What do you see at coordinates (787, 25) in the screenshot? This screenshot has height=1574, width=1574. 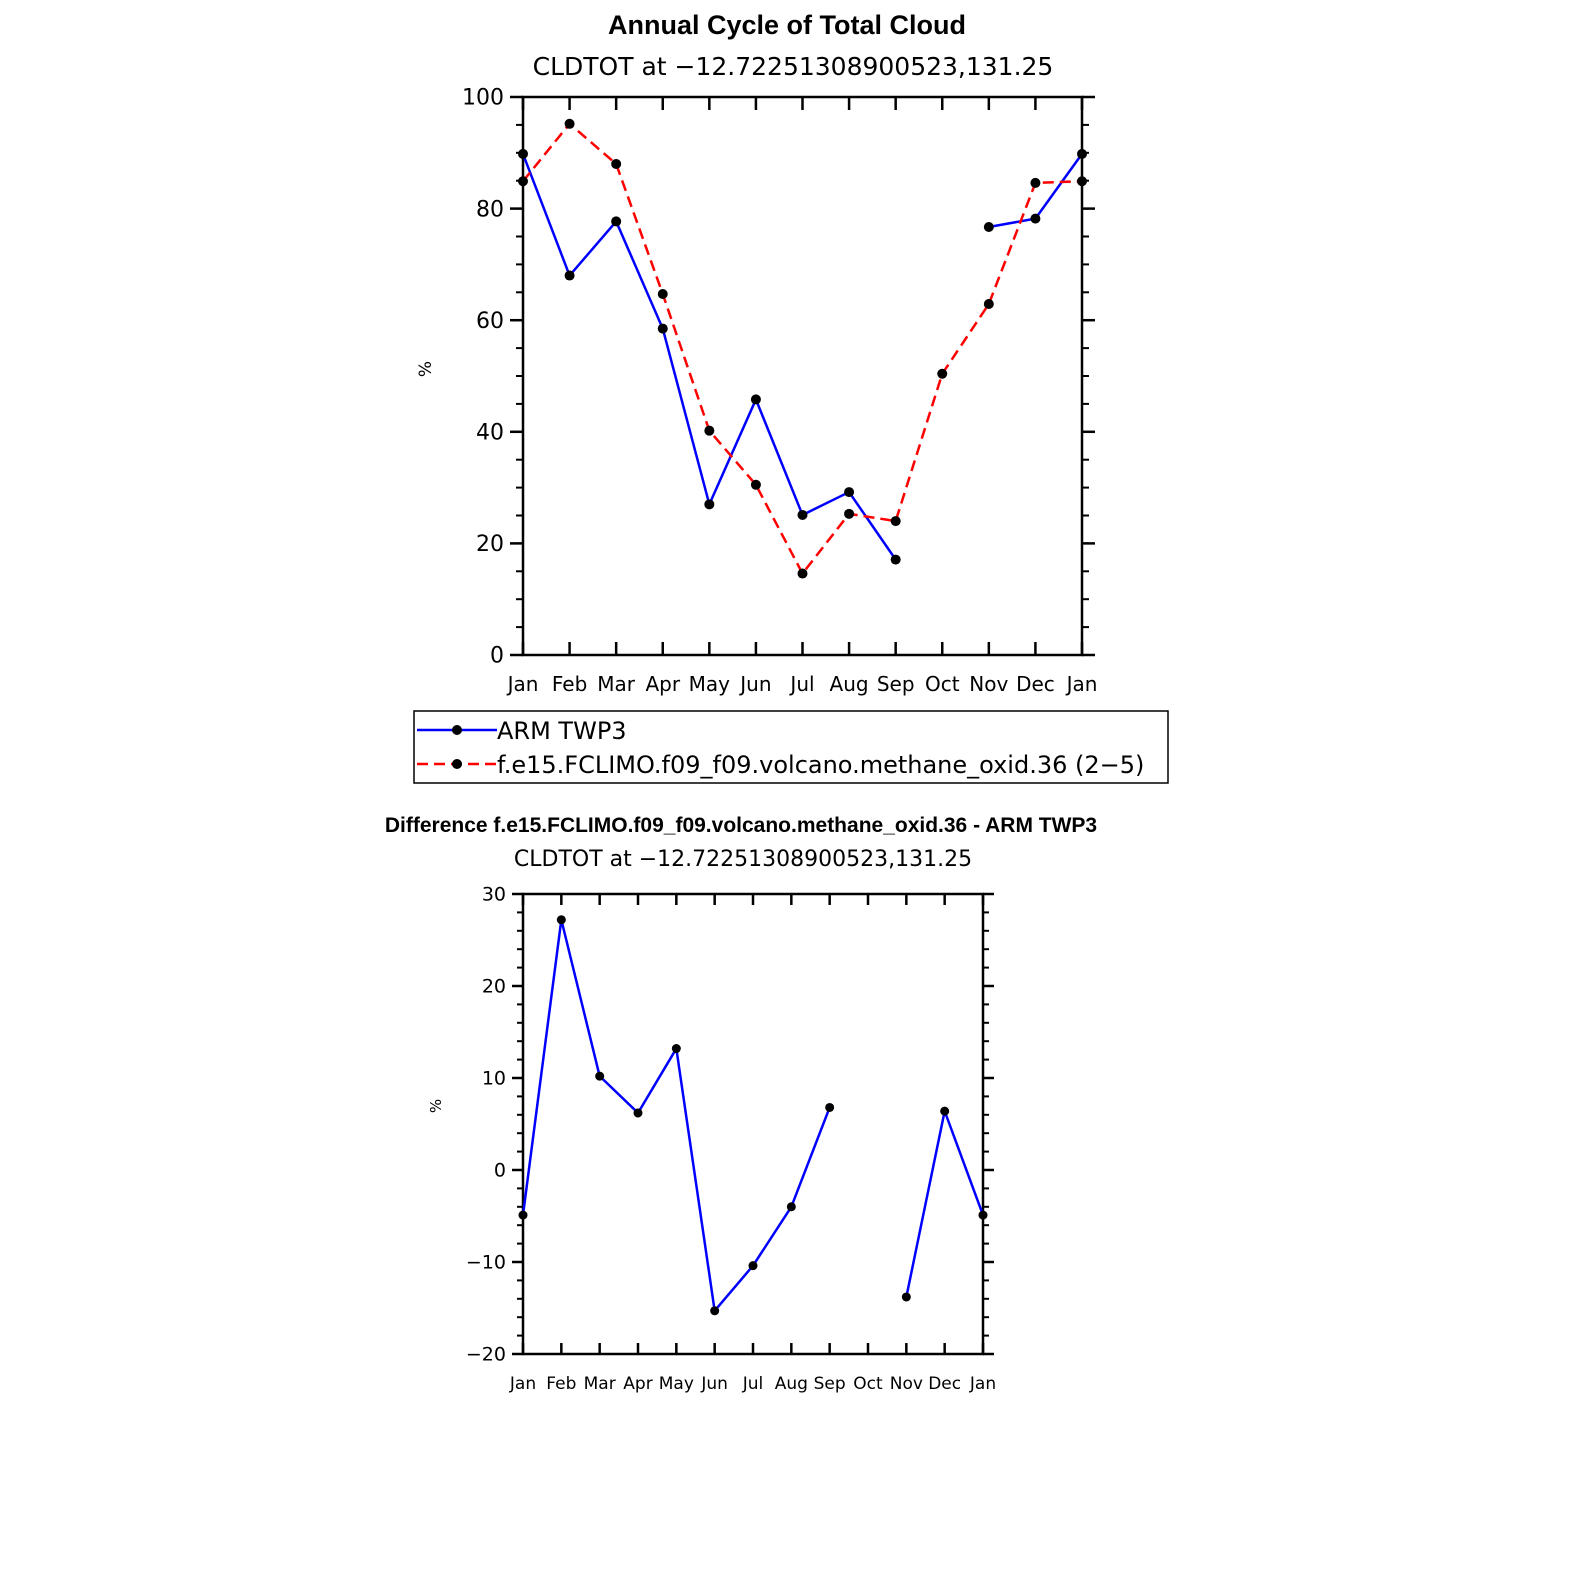 I see `chart1-title: Annual Cycle of Total Cloud` at bounding box center [787, 25].